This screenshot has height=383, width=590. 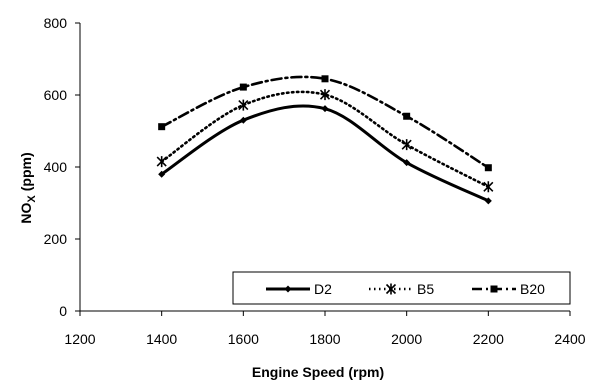 I want to click on y-axis-title: NOX (ppm), so click(x=28, y=187).